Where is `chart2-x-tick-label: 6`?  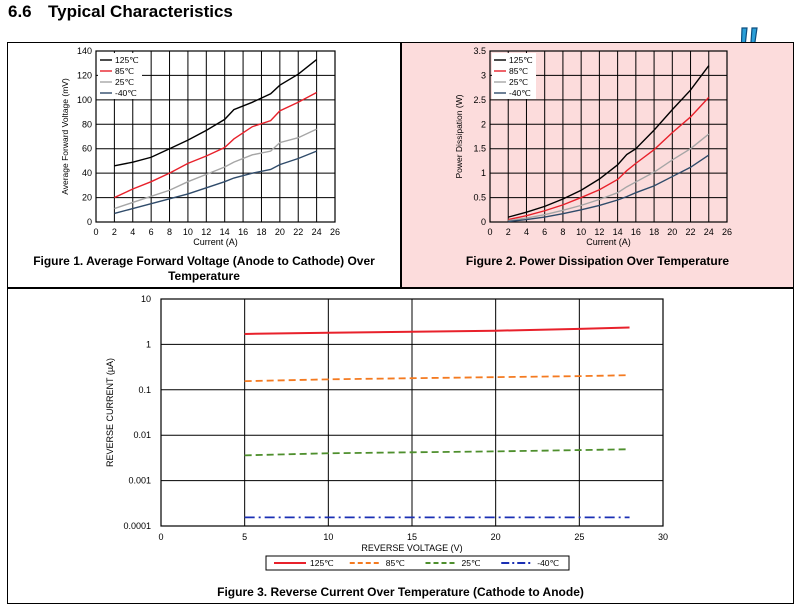
chart2-x-tick-label: 6 is located at coordinates (544, 232).